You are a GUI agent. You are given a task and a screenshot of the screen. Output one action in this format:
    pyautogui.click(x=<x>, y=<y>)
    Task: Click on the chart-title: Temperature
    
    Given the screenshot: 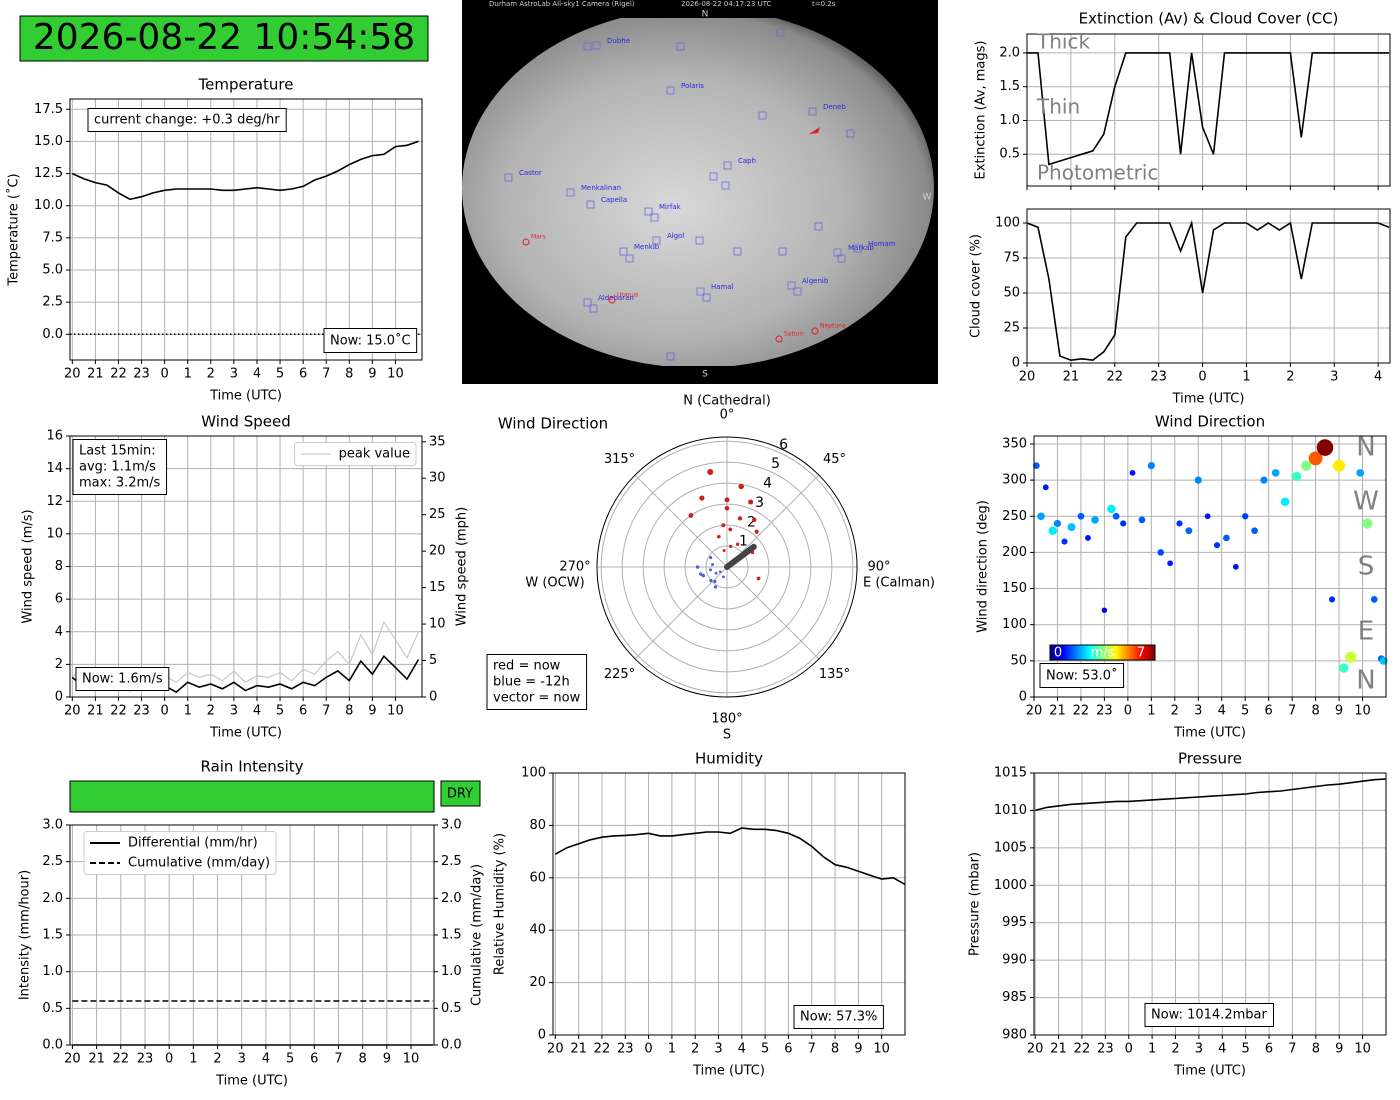 What is the action you would take?
    pyautogui.click(x=245, y=85)
    